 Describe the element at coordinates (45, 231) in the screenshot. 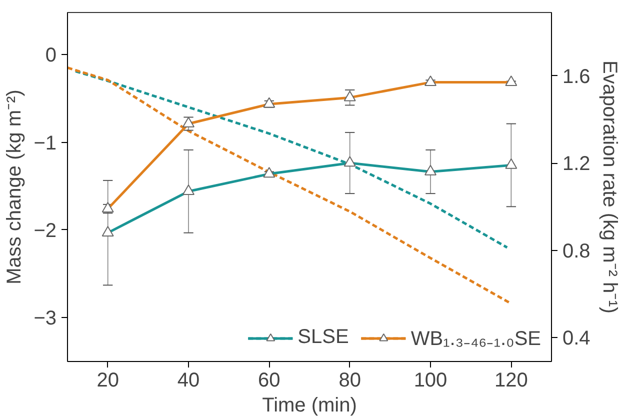

I see `y-tick-label: −2` at that location.